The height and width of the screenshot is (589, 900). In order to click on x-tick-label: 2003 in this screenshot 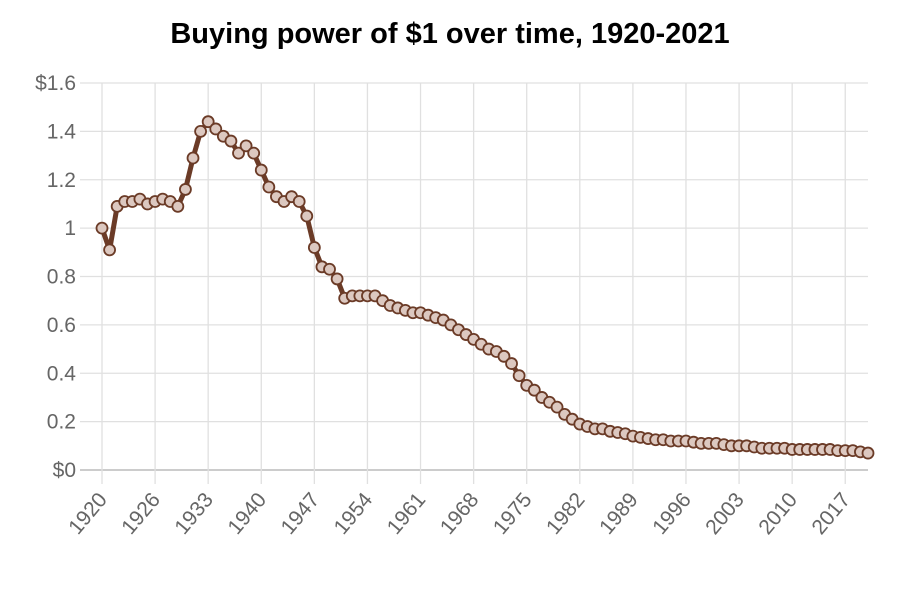, I will do `click(725, 513)`.